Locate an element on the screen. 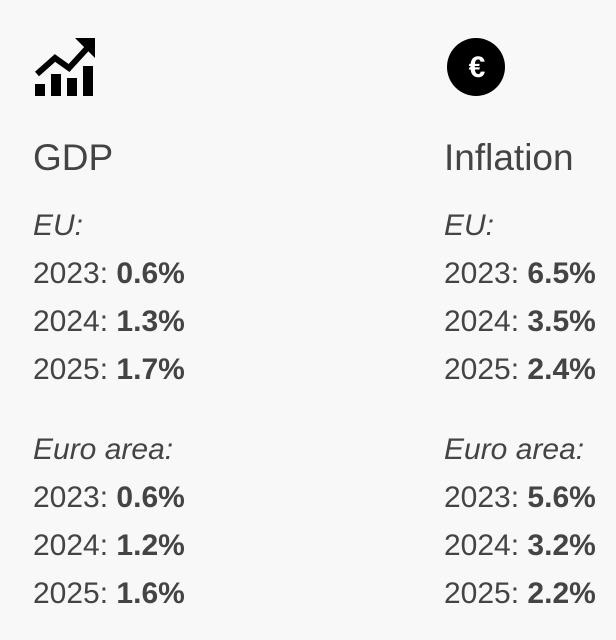  euro-icon: € is located at coordinates (476, 68).